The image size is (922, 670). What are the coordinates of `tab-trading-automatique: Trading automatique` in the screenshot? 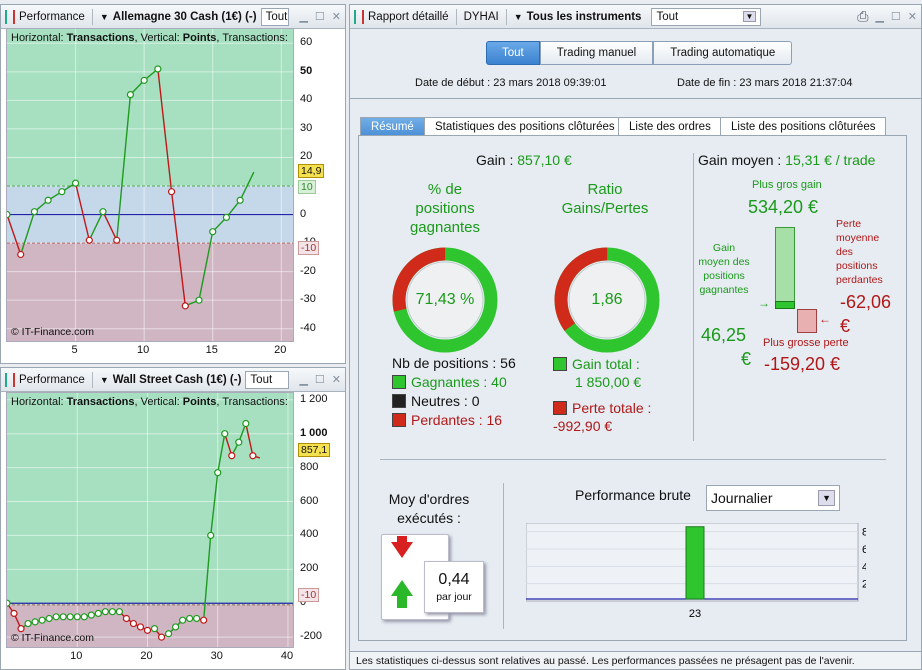 It's located at (723, 53).